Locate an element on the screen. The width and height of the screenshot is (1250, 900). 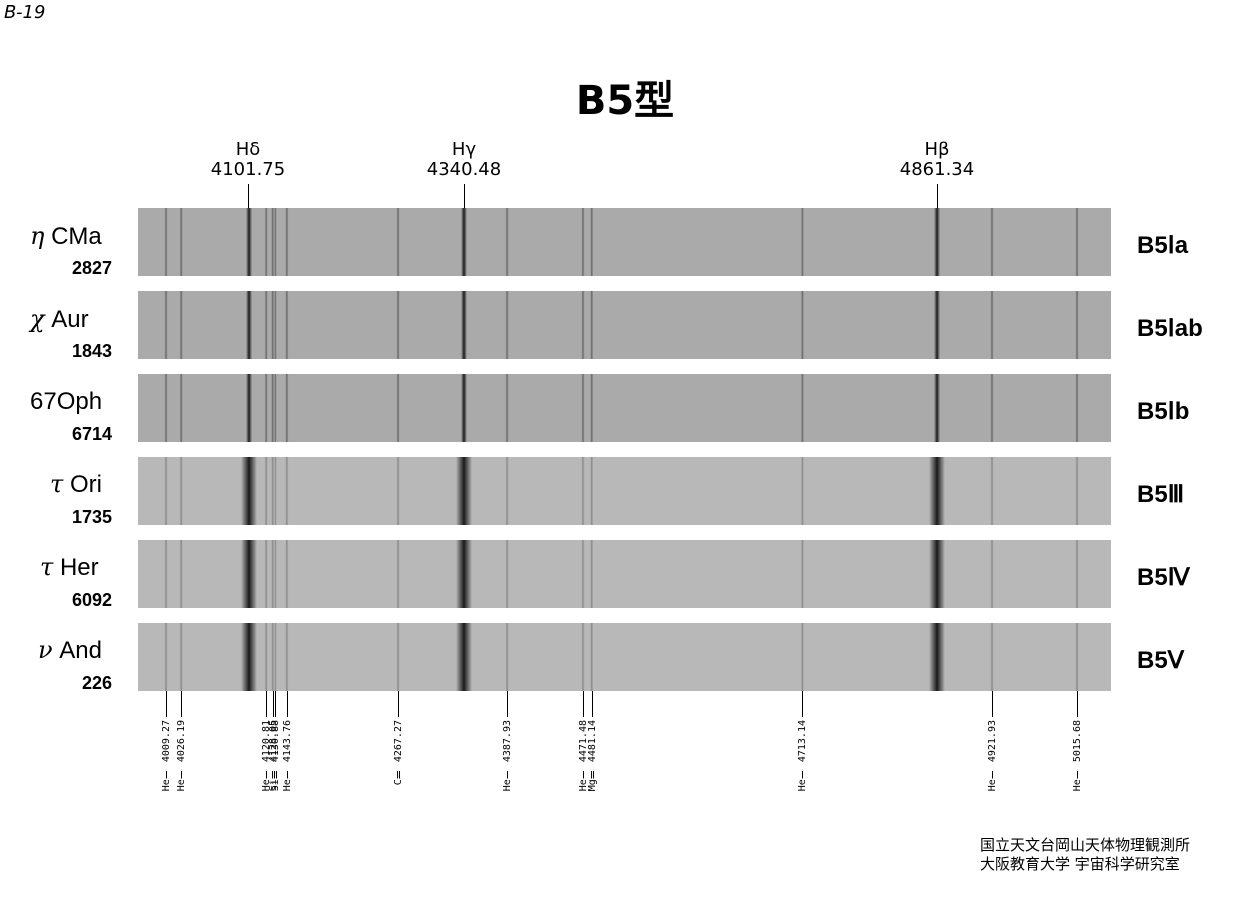
star-hd-number: 226 is located at coordinates (96, 683).